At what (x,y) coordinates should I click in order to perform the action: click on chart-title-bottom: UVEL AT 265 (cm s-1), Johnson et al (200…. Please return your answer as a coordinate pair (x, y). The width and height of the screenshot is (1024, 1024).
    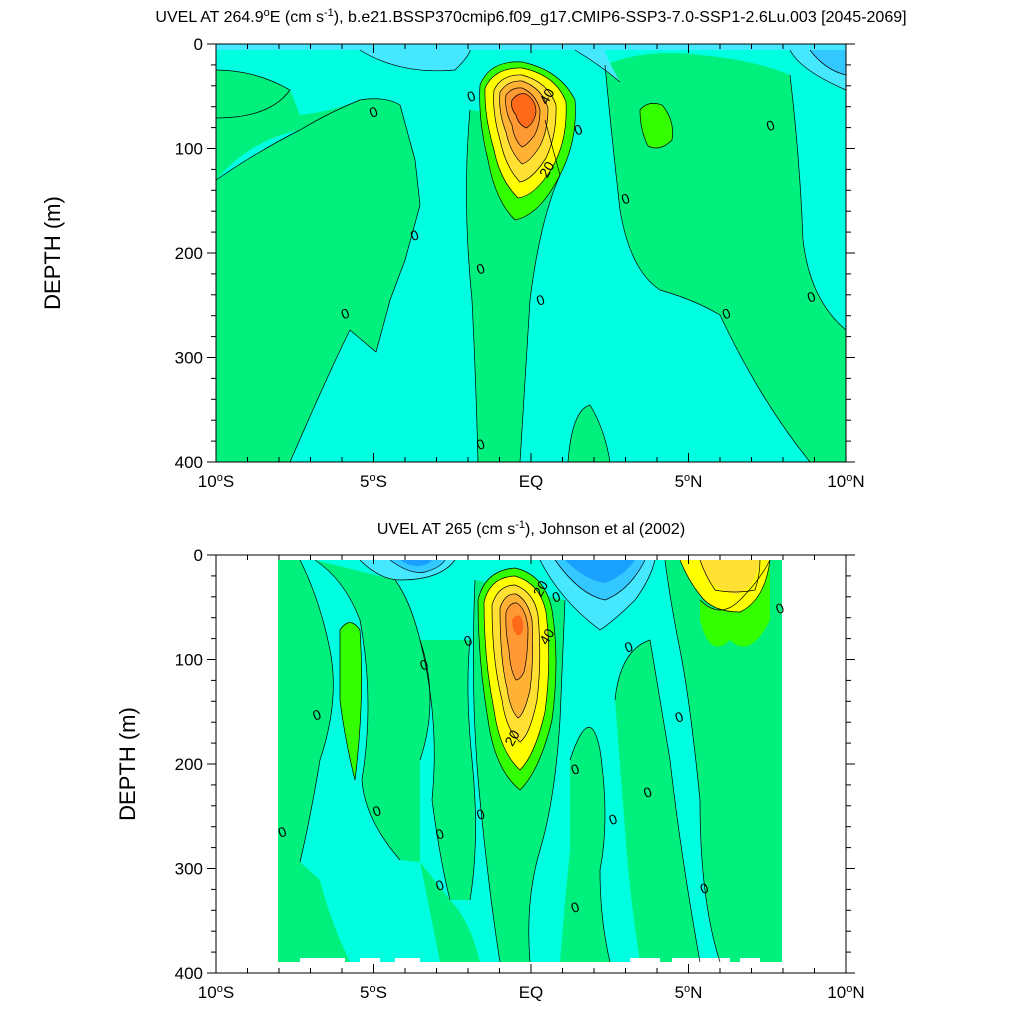
    Looking at the image, I should click on (531, 528).